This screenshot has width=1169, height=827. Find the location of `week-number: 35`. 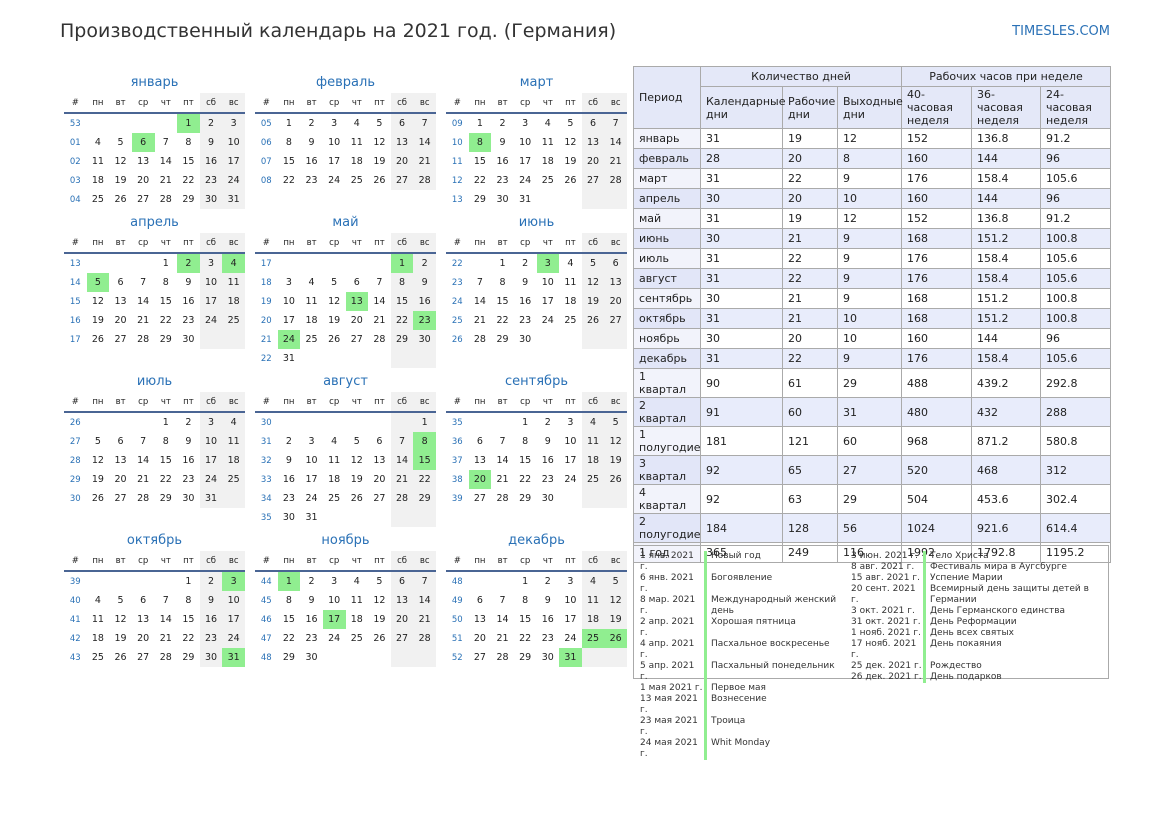

week-number: 35 is located at coordinates (457, 422).